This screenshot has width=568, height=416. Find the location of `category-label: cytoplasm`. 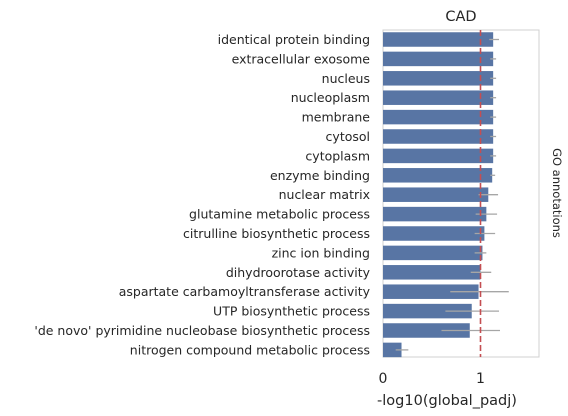

category-label: cytoplasm is located at coordinates (337, 155).